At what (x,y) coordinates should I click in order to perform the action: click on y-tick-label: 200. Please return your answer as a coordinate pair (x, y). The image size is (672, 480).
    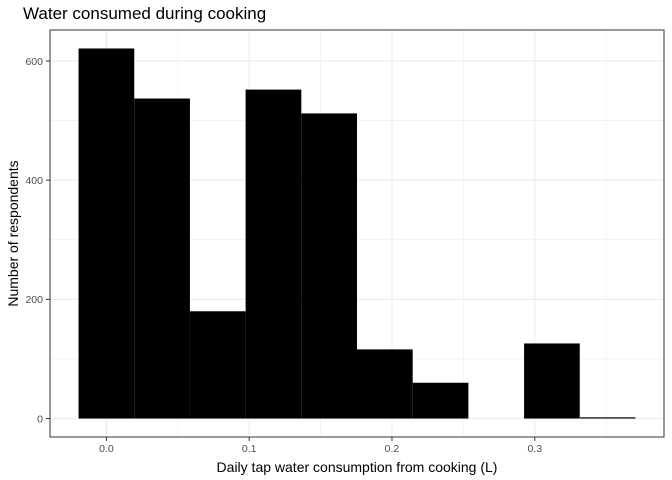
    Looking at the image, I should click on (34, 300).